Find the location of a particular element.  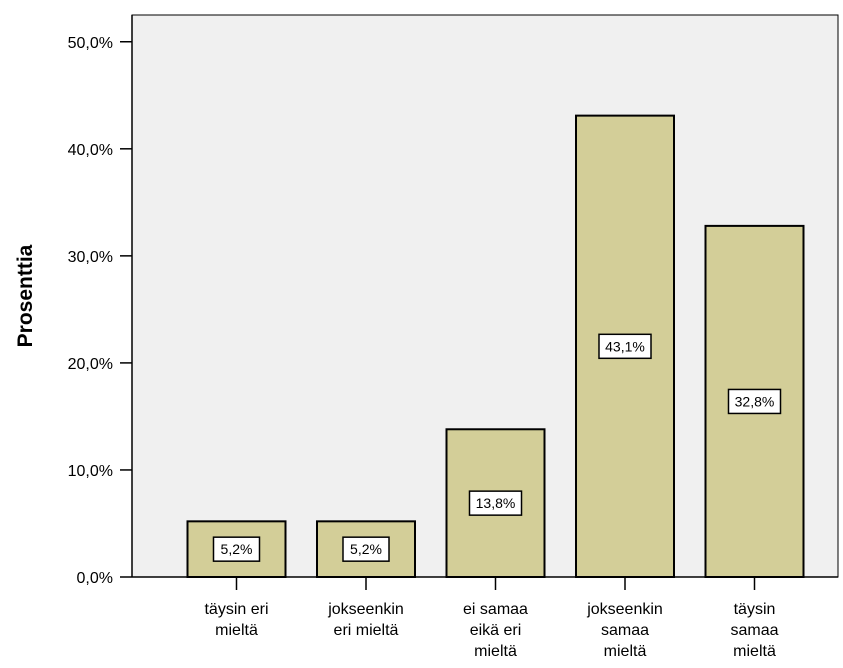

x-tick-label: täysin samaa mieltä is located at coordinates (754, 630).